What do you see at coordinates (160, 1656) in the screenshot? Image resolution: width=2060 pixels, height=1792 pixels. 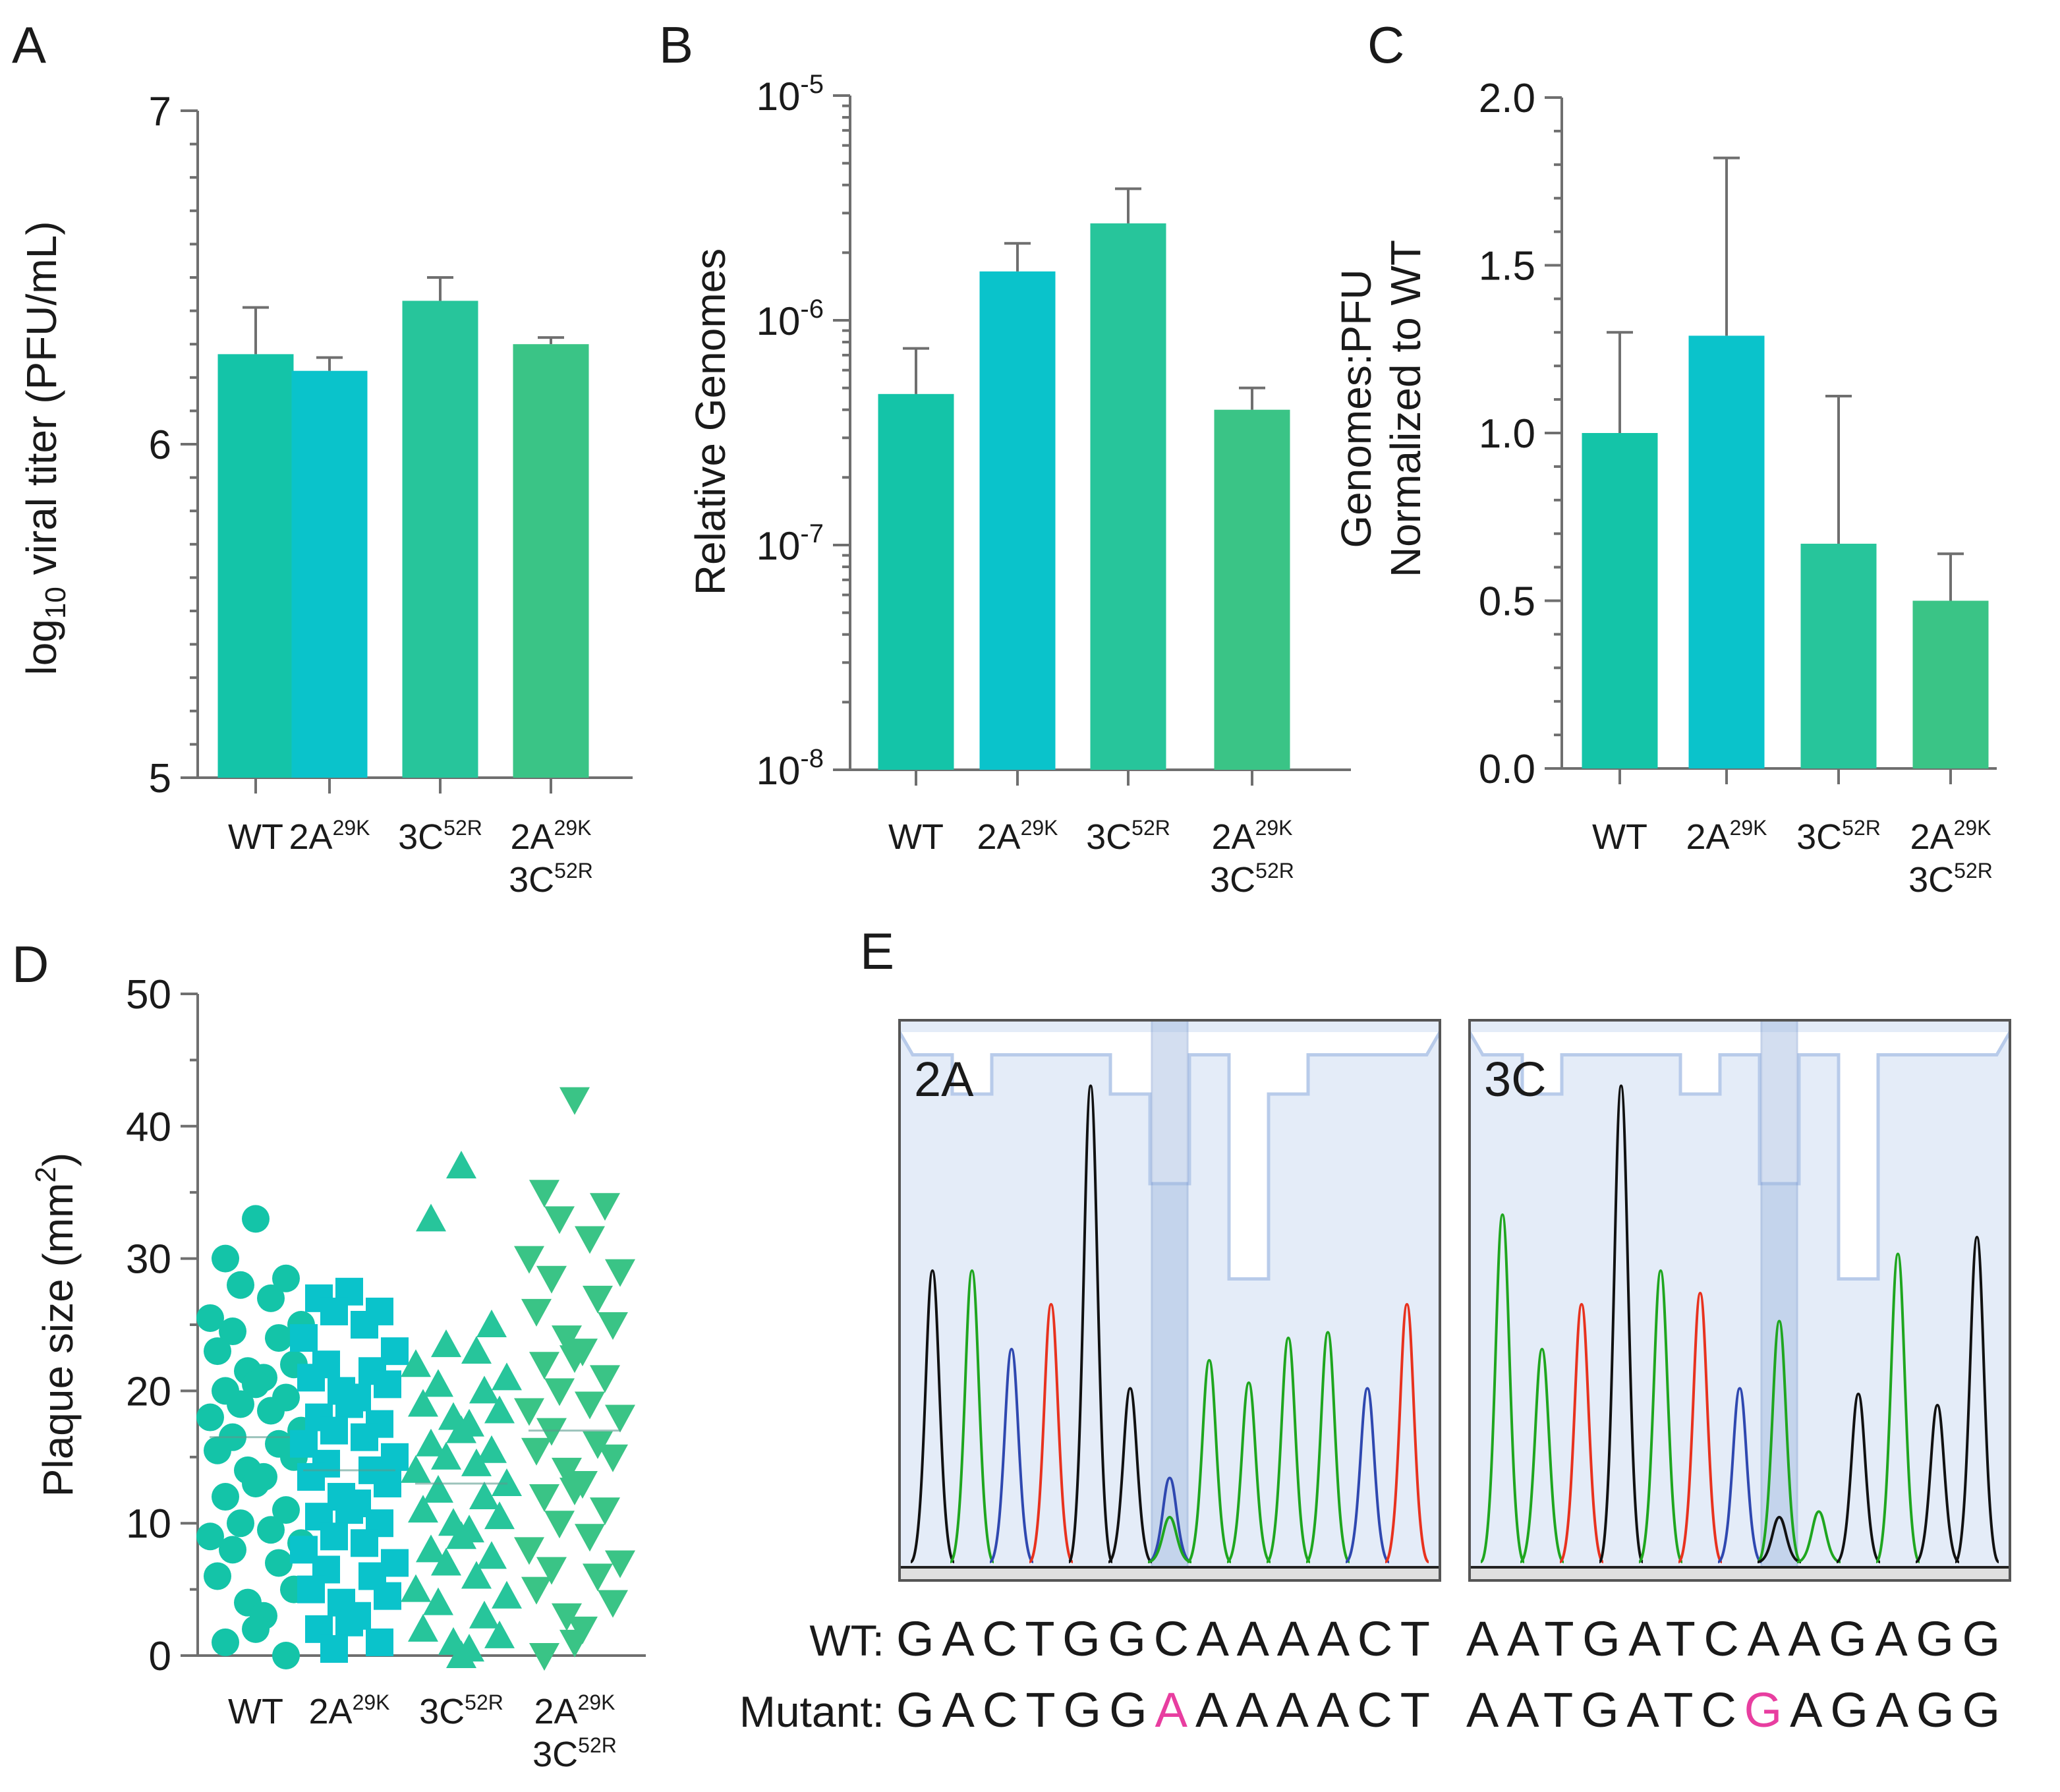 I see `panel-d-ytick-label: 0` at bounding box center [160, 1656].